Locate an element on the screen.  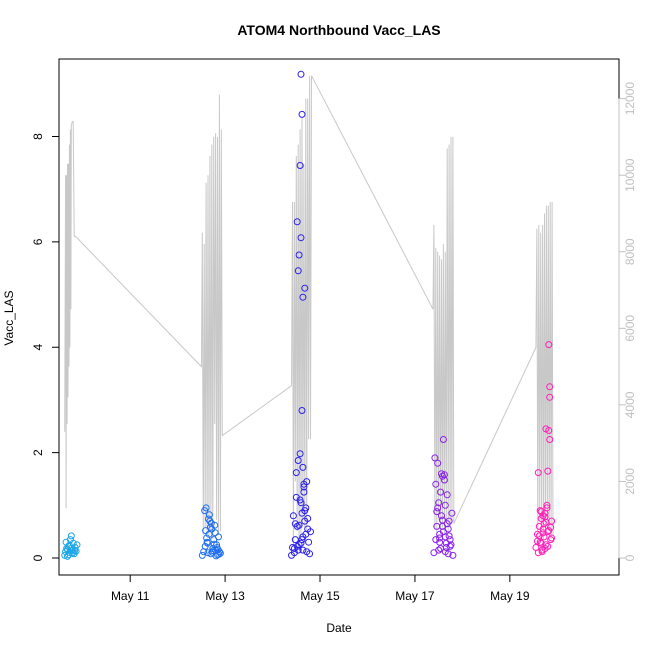
y2-tick-label: 4000 is located at coordinates (630, 404).